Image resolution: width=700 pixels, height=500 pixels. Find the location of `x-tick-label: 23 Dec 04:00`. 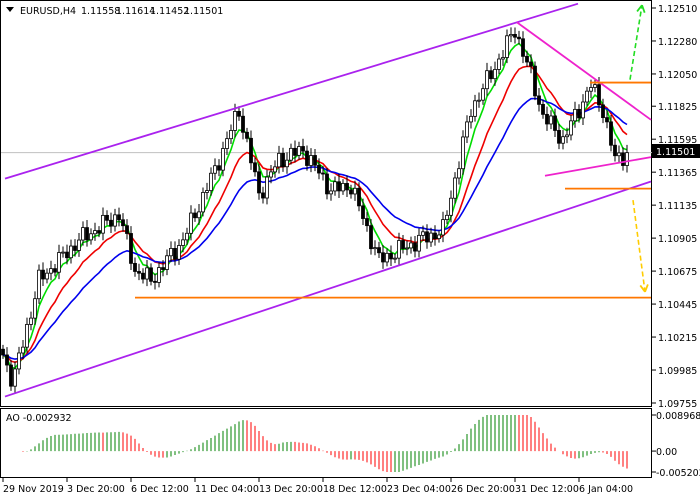

x-tick-label: 23 Dec 04:00 is located at coordinates (419, 489).